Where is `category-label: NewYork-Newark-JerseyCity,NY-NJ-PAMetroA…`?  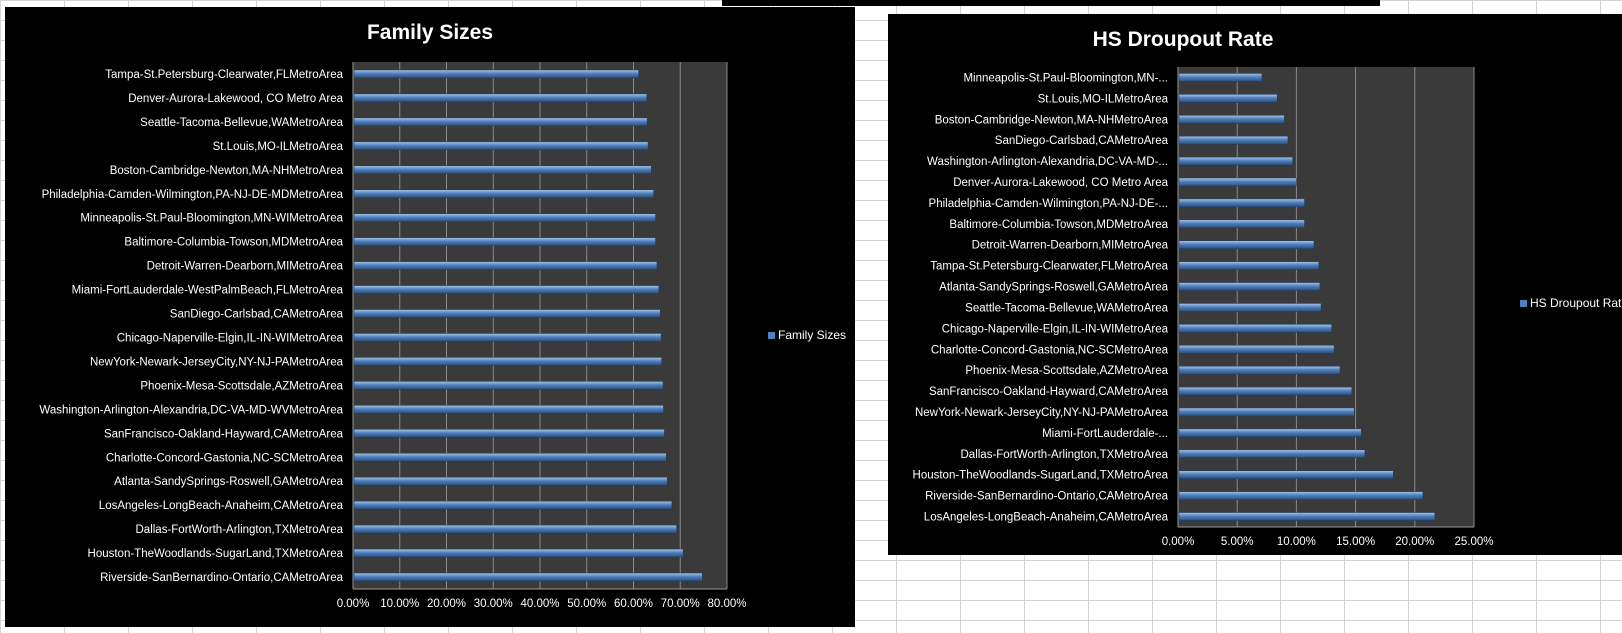 category-label: NewYork-Newark-JerseyCity,NY-NJ-PAMetroA… is located at coordinates (217, 362).